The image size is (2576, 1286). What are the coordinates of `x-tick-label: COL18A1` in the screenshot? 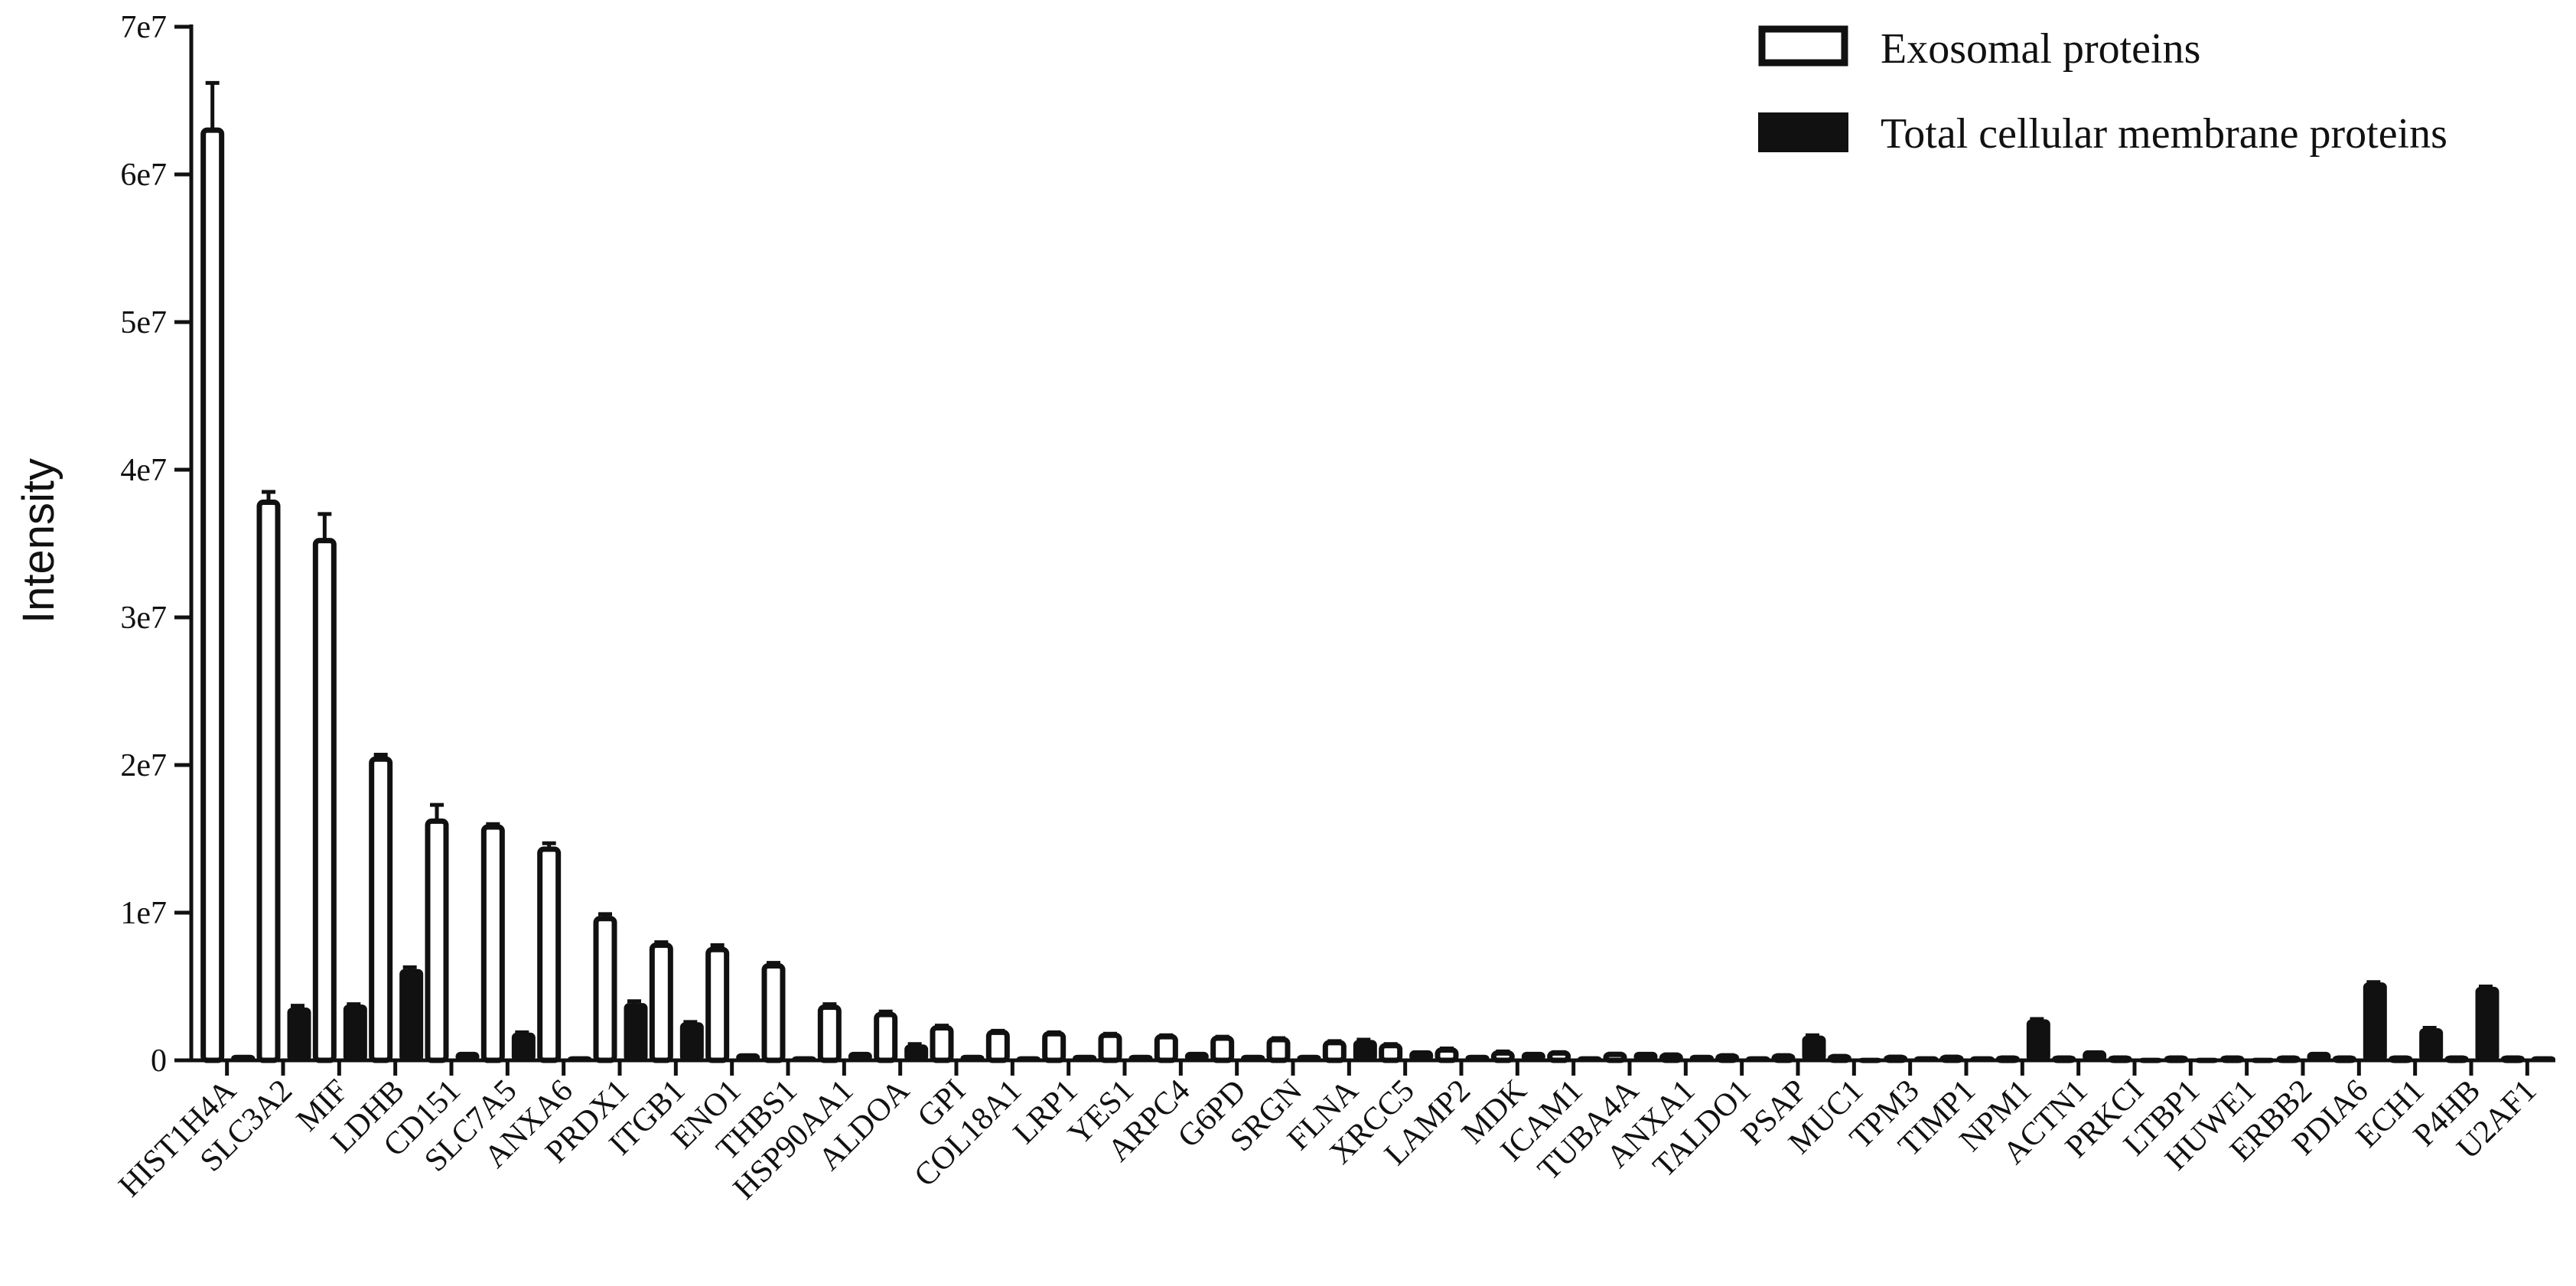 It's located at (968, 1133).